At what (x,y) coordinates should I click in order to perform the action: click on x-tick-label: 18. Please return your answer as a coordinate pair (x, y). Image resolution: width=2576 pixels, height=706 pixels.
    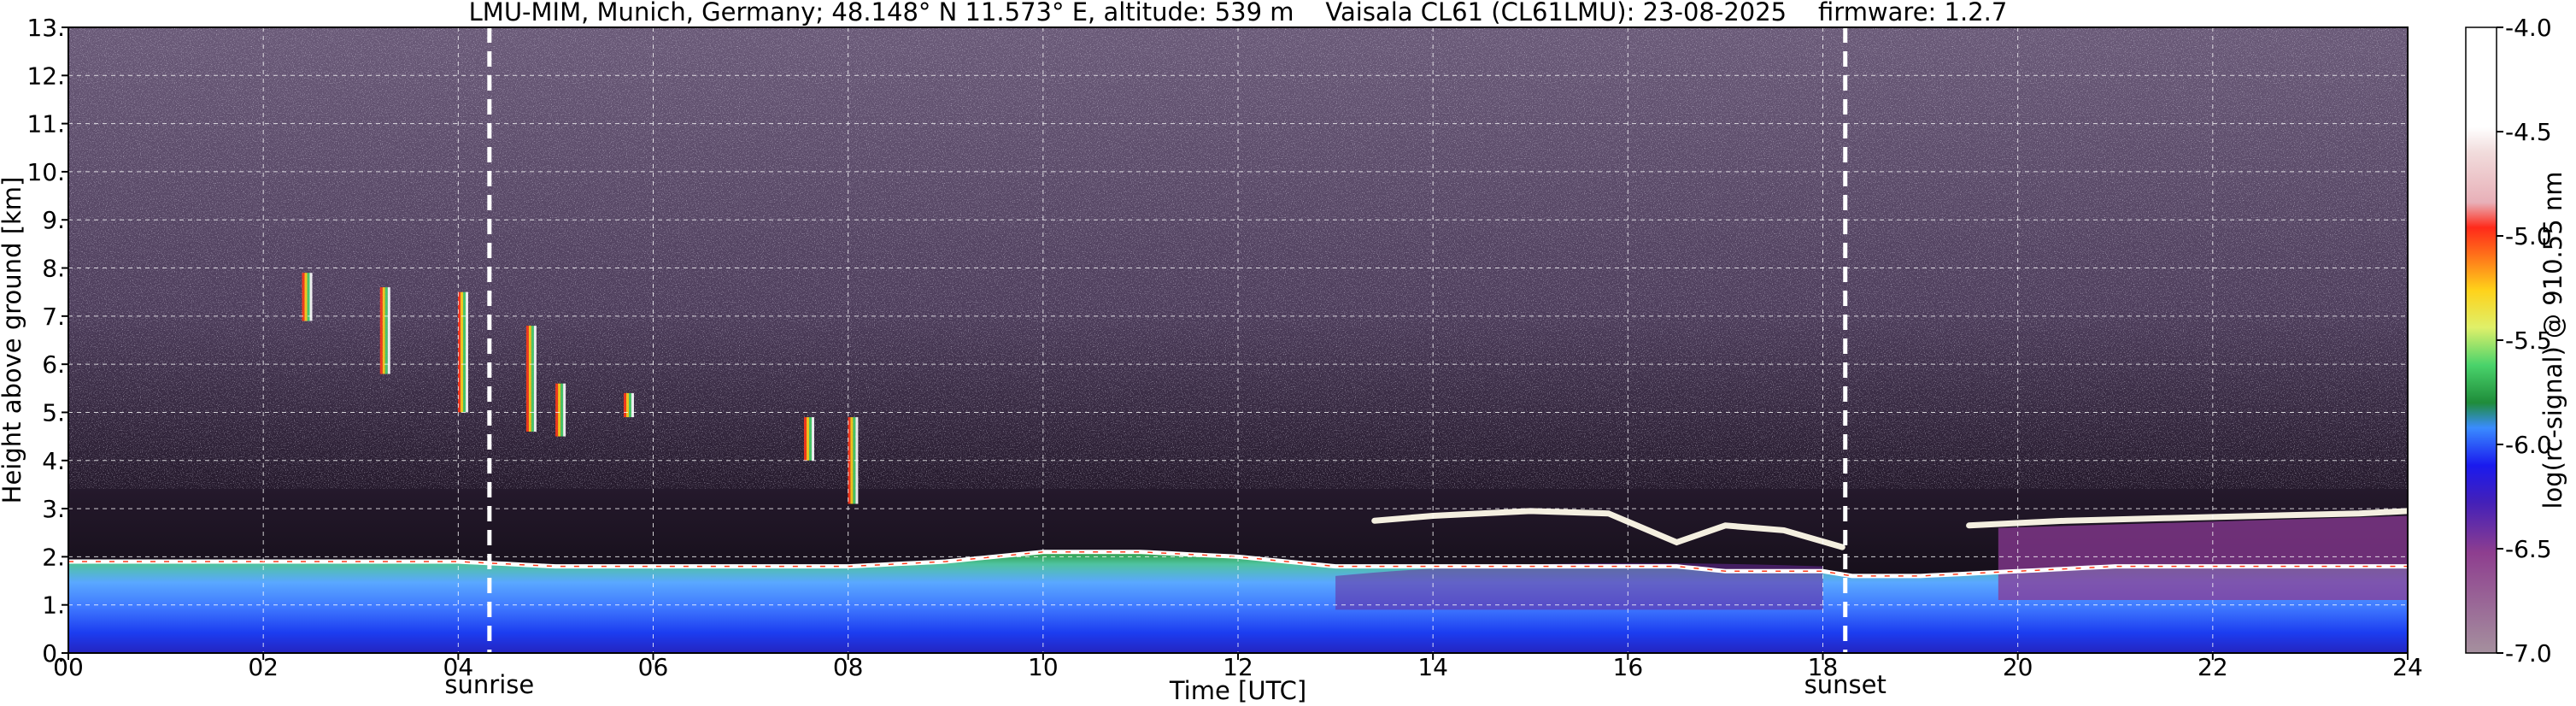
    Looking at the image, I should click on (1824, 667).